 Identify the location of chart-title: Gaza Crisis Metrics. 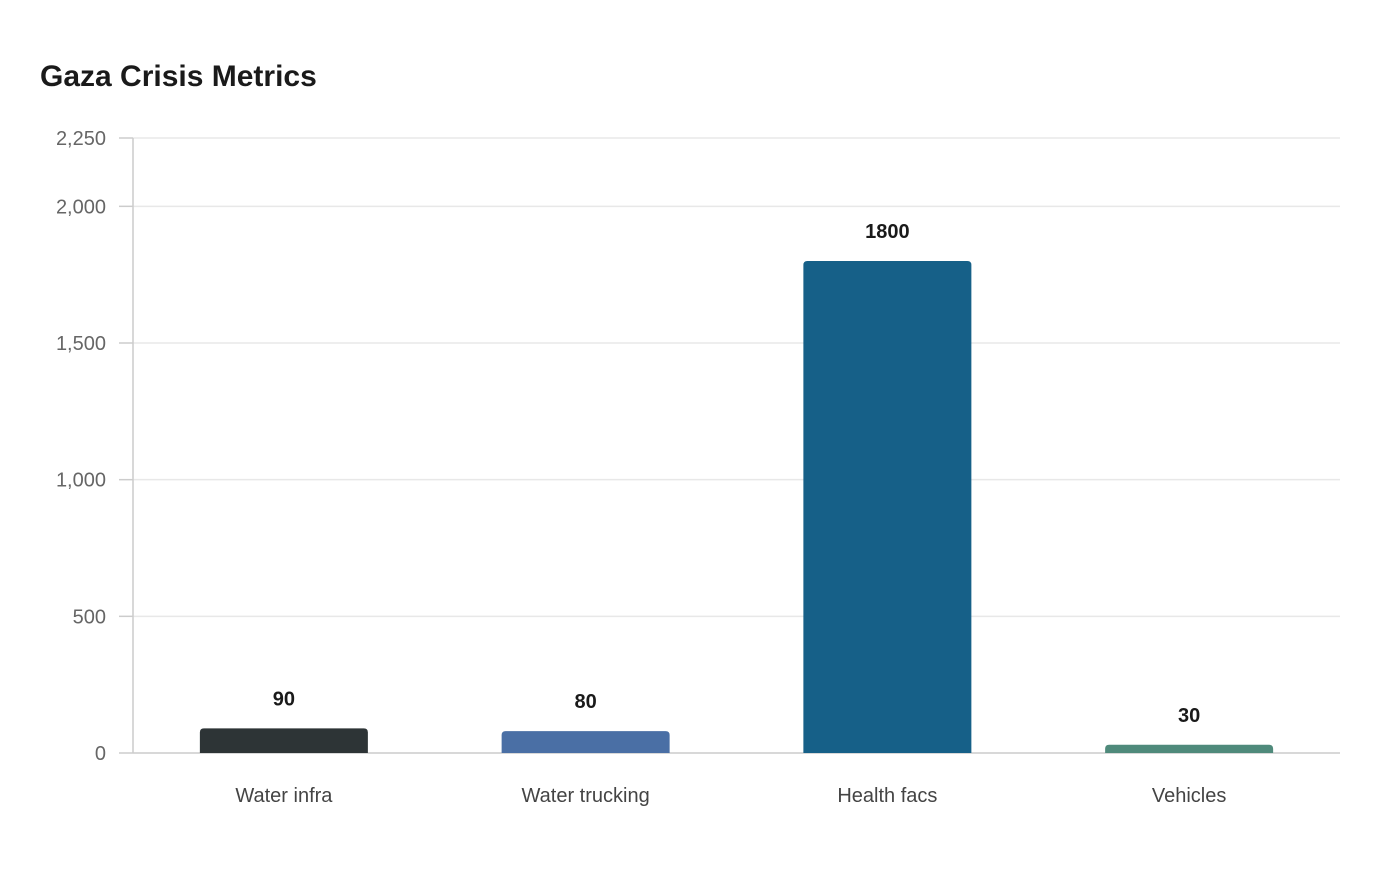
(178, 76).